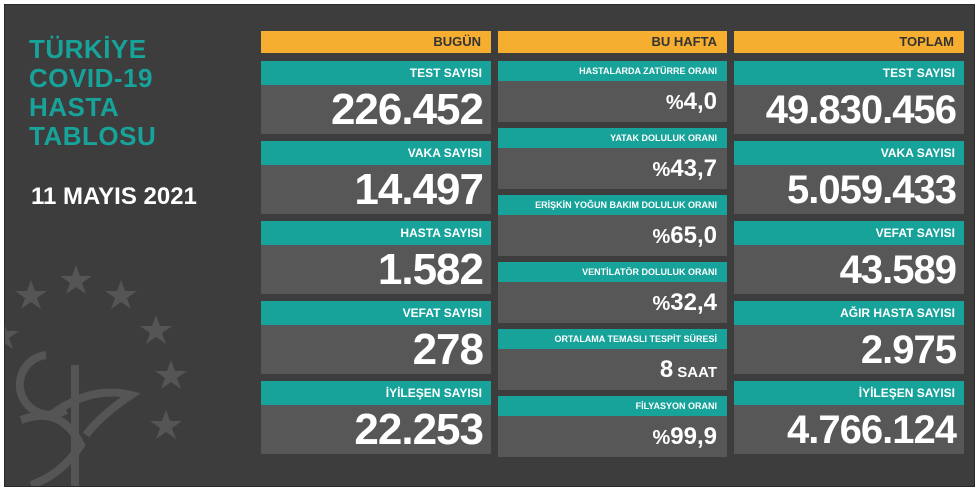 The image size is (979, 491). Describe the element at coordinates (849, 313) in the screenshot. I see `card-label: AĞIR HASTA SAYISI` at that location.